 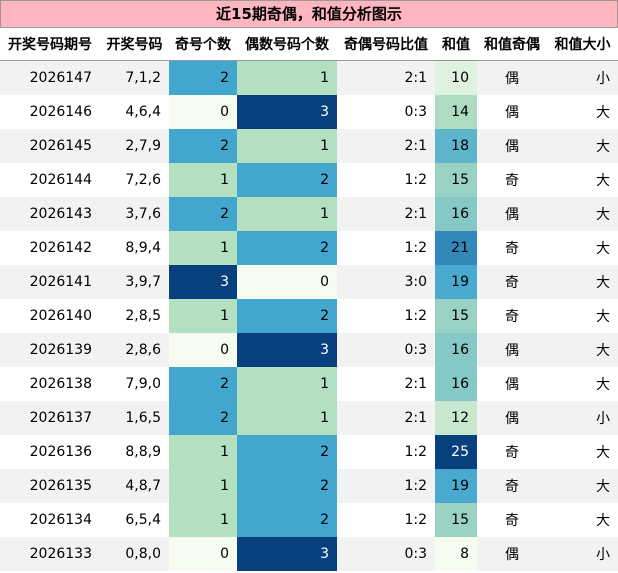 I want to click on cell-odd-count: 3, so click(x=203, y=282).